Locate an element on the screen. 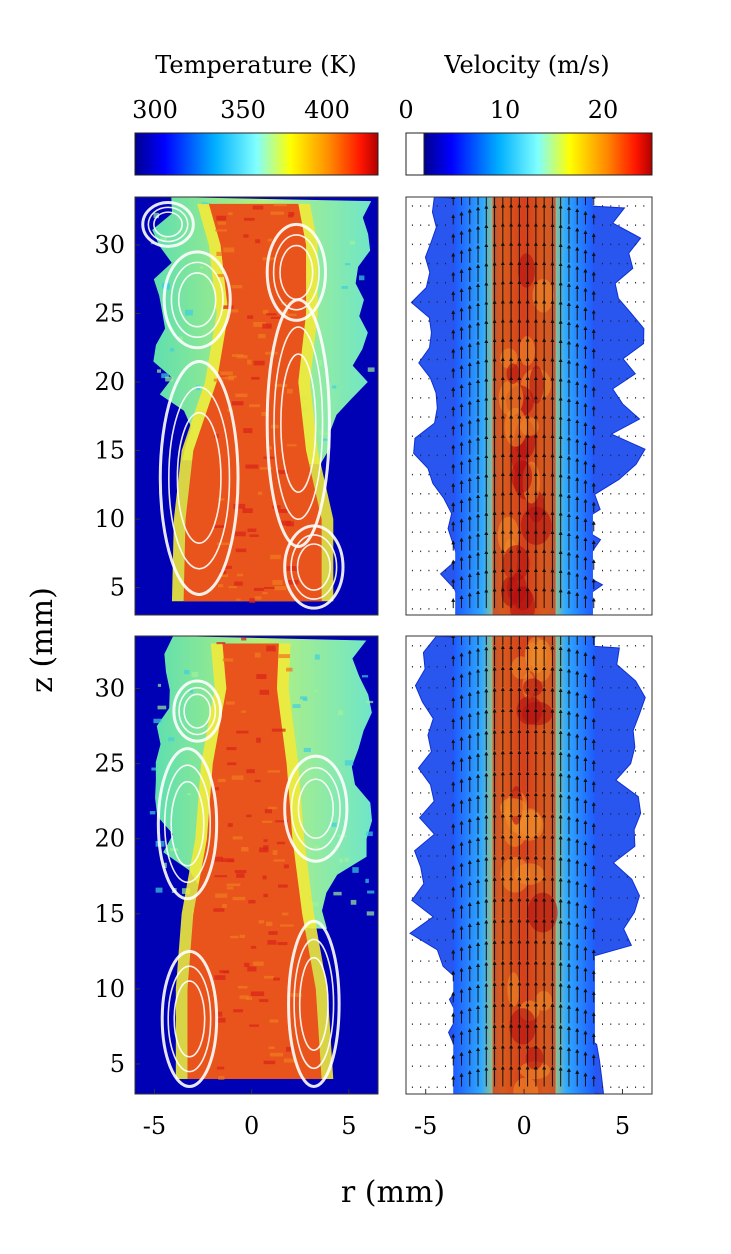  velocity-colorbar: Velocity (m/s) 0 10 20 is located at coordinates (525, 113).